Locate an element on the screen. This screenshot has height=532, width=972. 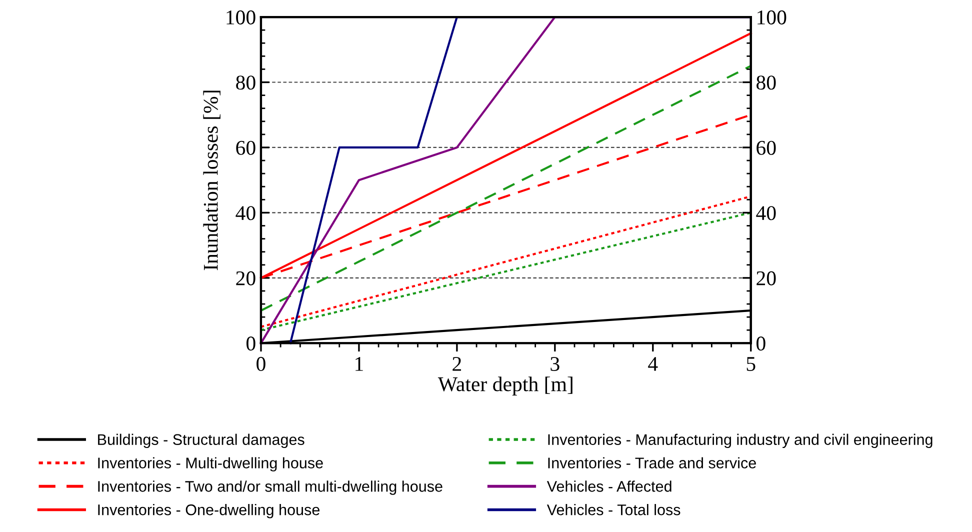
y-axis-title: Inundation losses [%] is located at coordinates (211, 180).